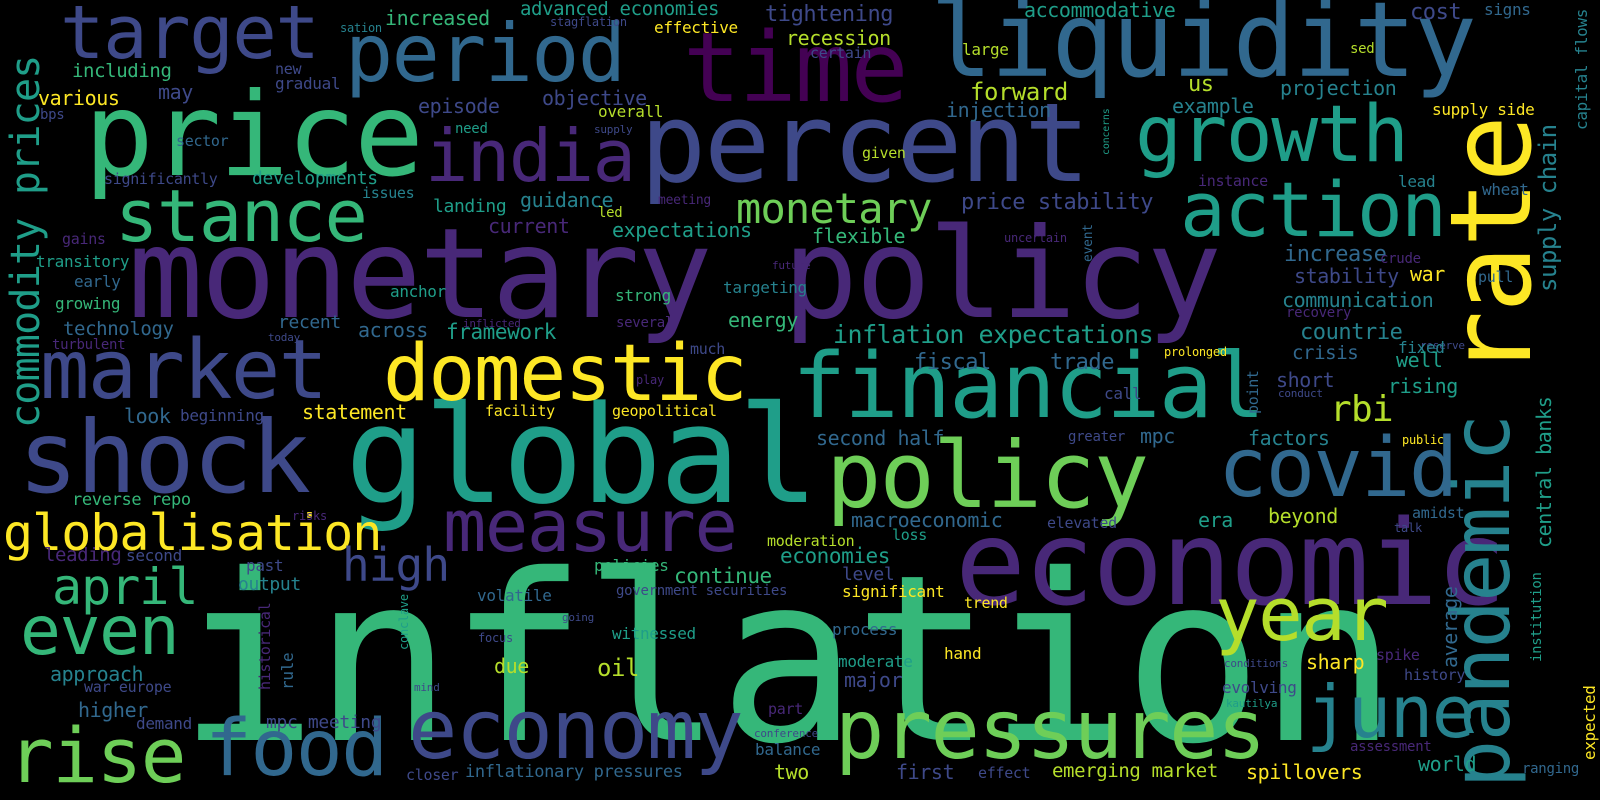 This screenshot has width=1600, height=800. Describe the element at coordinates (1551, 769) in the screenshot. I see `word-ranging: ranging` at that location.